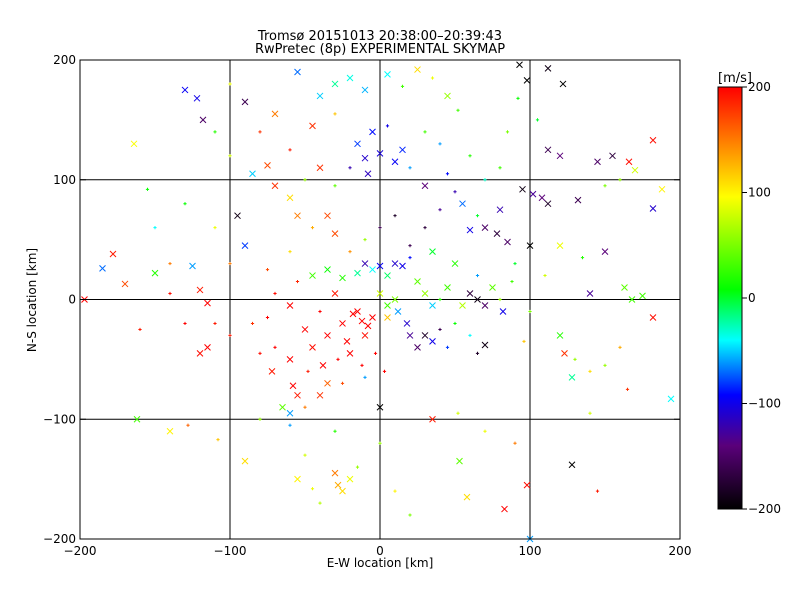  Describe the element at coordinates (680, 551) in the screenshot. I see `x-tick-label: 200` at that location.